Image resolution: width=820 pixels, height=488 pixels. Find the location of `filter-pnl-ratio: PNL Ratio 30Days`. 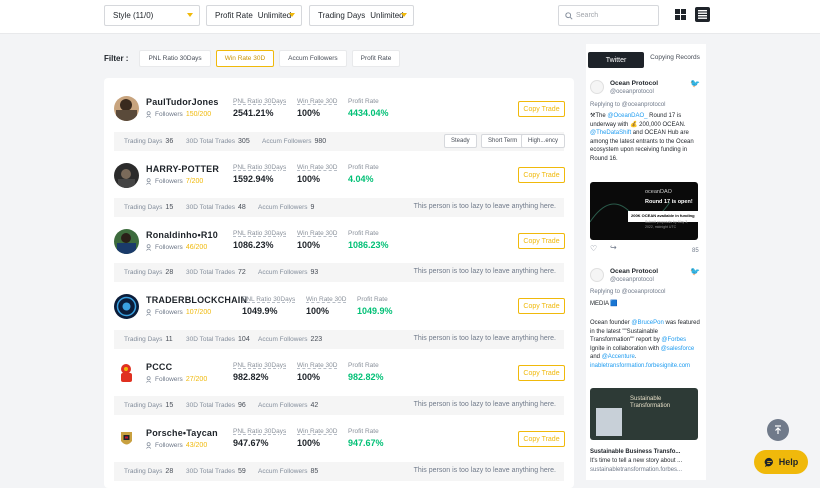

filter-pnl-ratio: PNL Ratio 30Days is located at coordinates (175, 58).